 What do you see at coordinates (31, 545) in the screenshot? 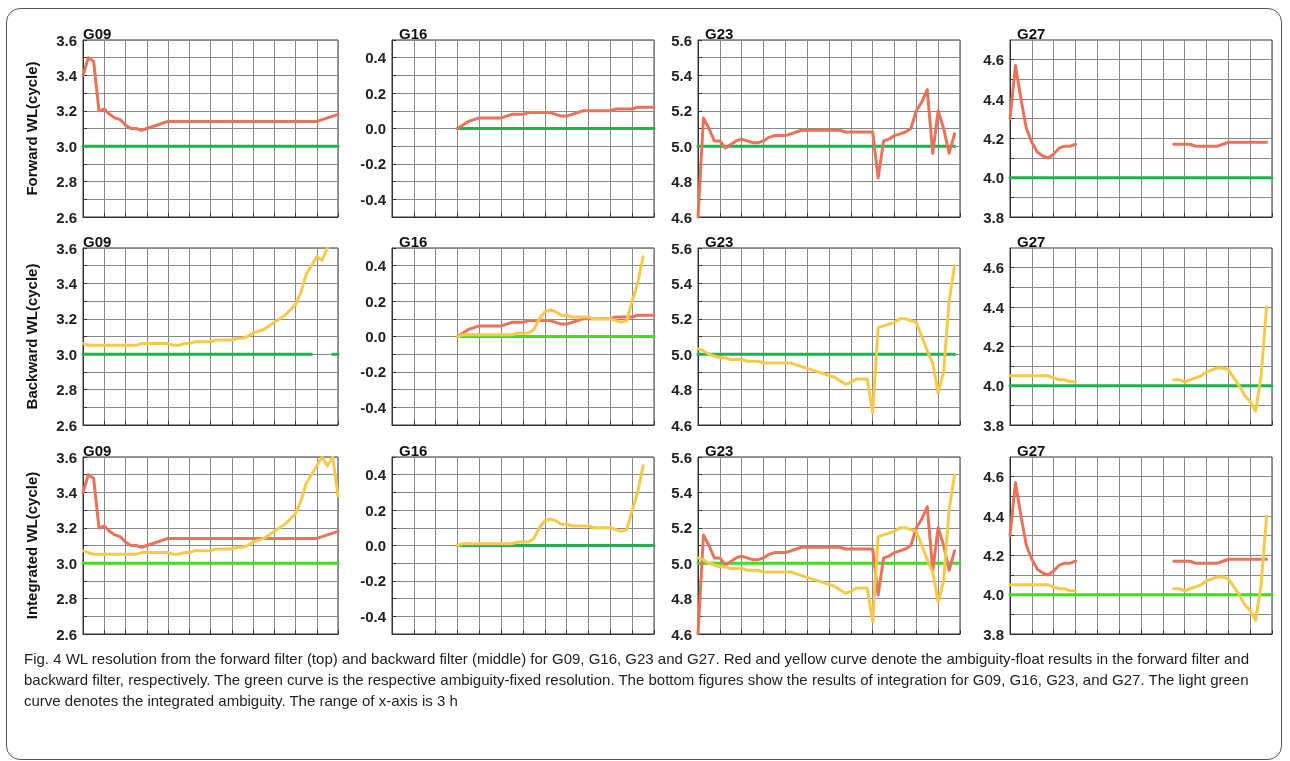
I see `y-axis-title: Integrated WL(cycle)` at bounding box center [31, 545].